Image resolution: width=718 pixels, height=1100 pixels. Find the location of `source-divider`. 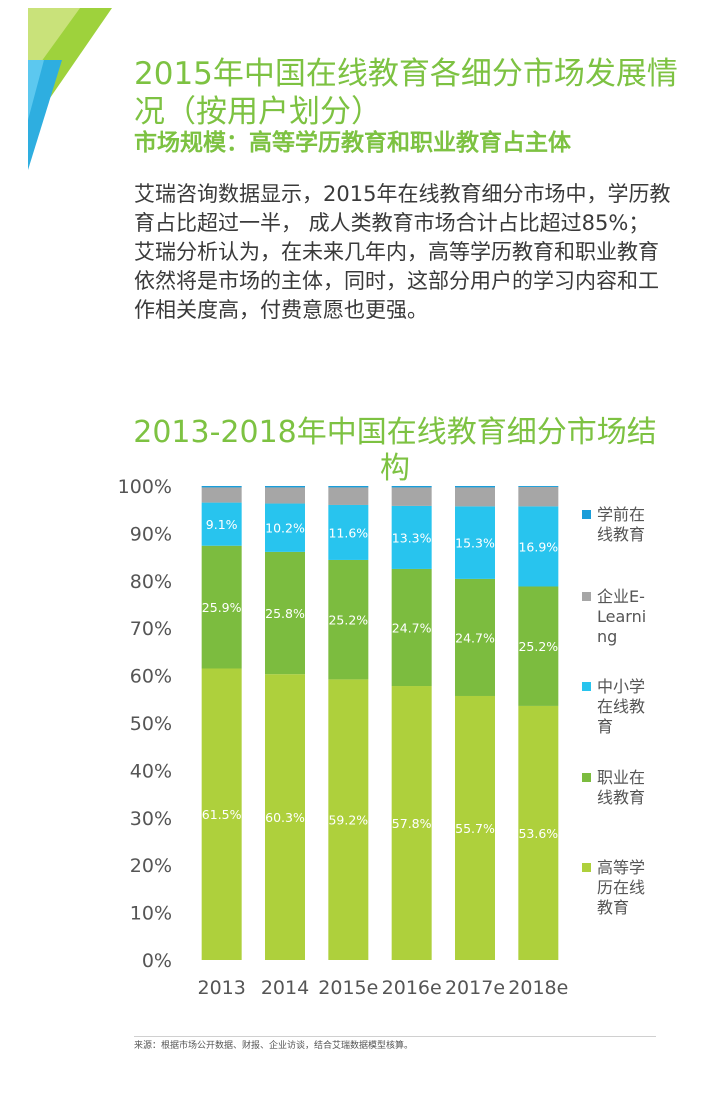

source-divider is located at coordinates (395, 1036).